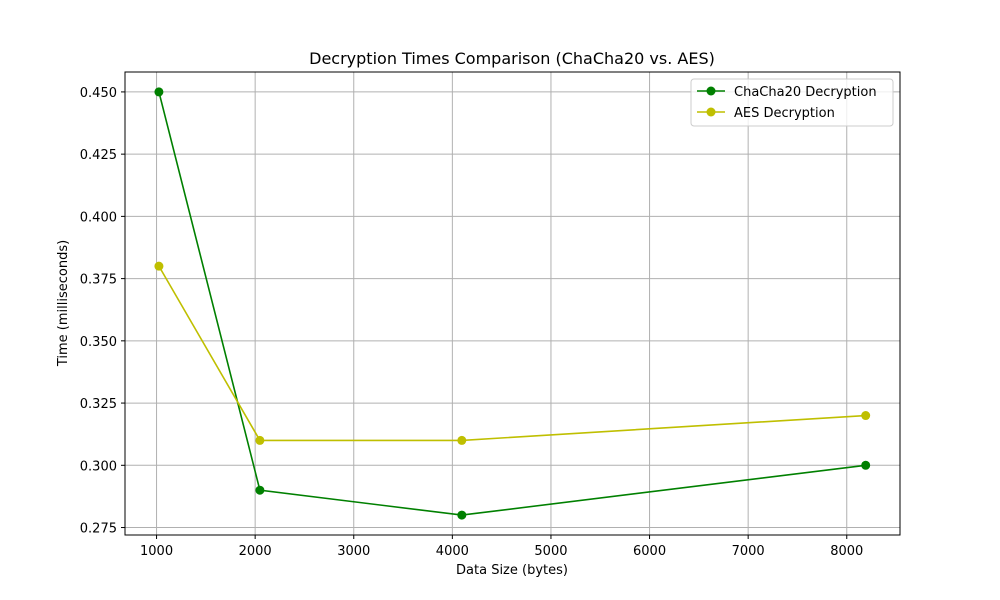 The width and height of the screenshot is (1000, 600). What do you see at coordinates (784, 113) in the screenshot?
I see `legend-label-2: AES Decryption` at bounding box center [784, 113].